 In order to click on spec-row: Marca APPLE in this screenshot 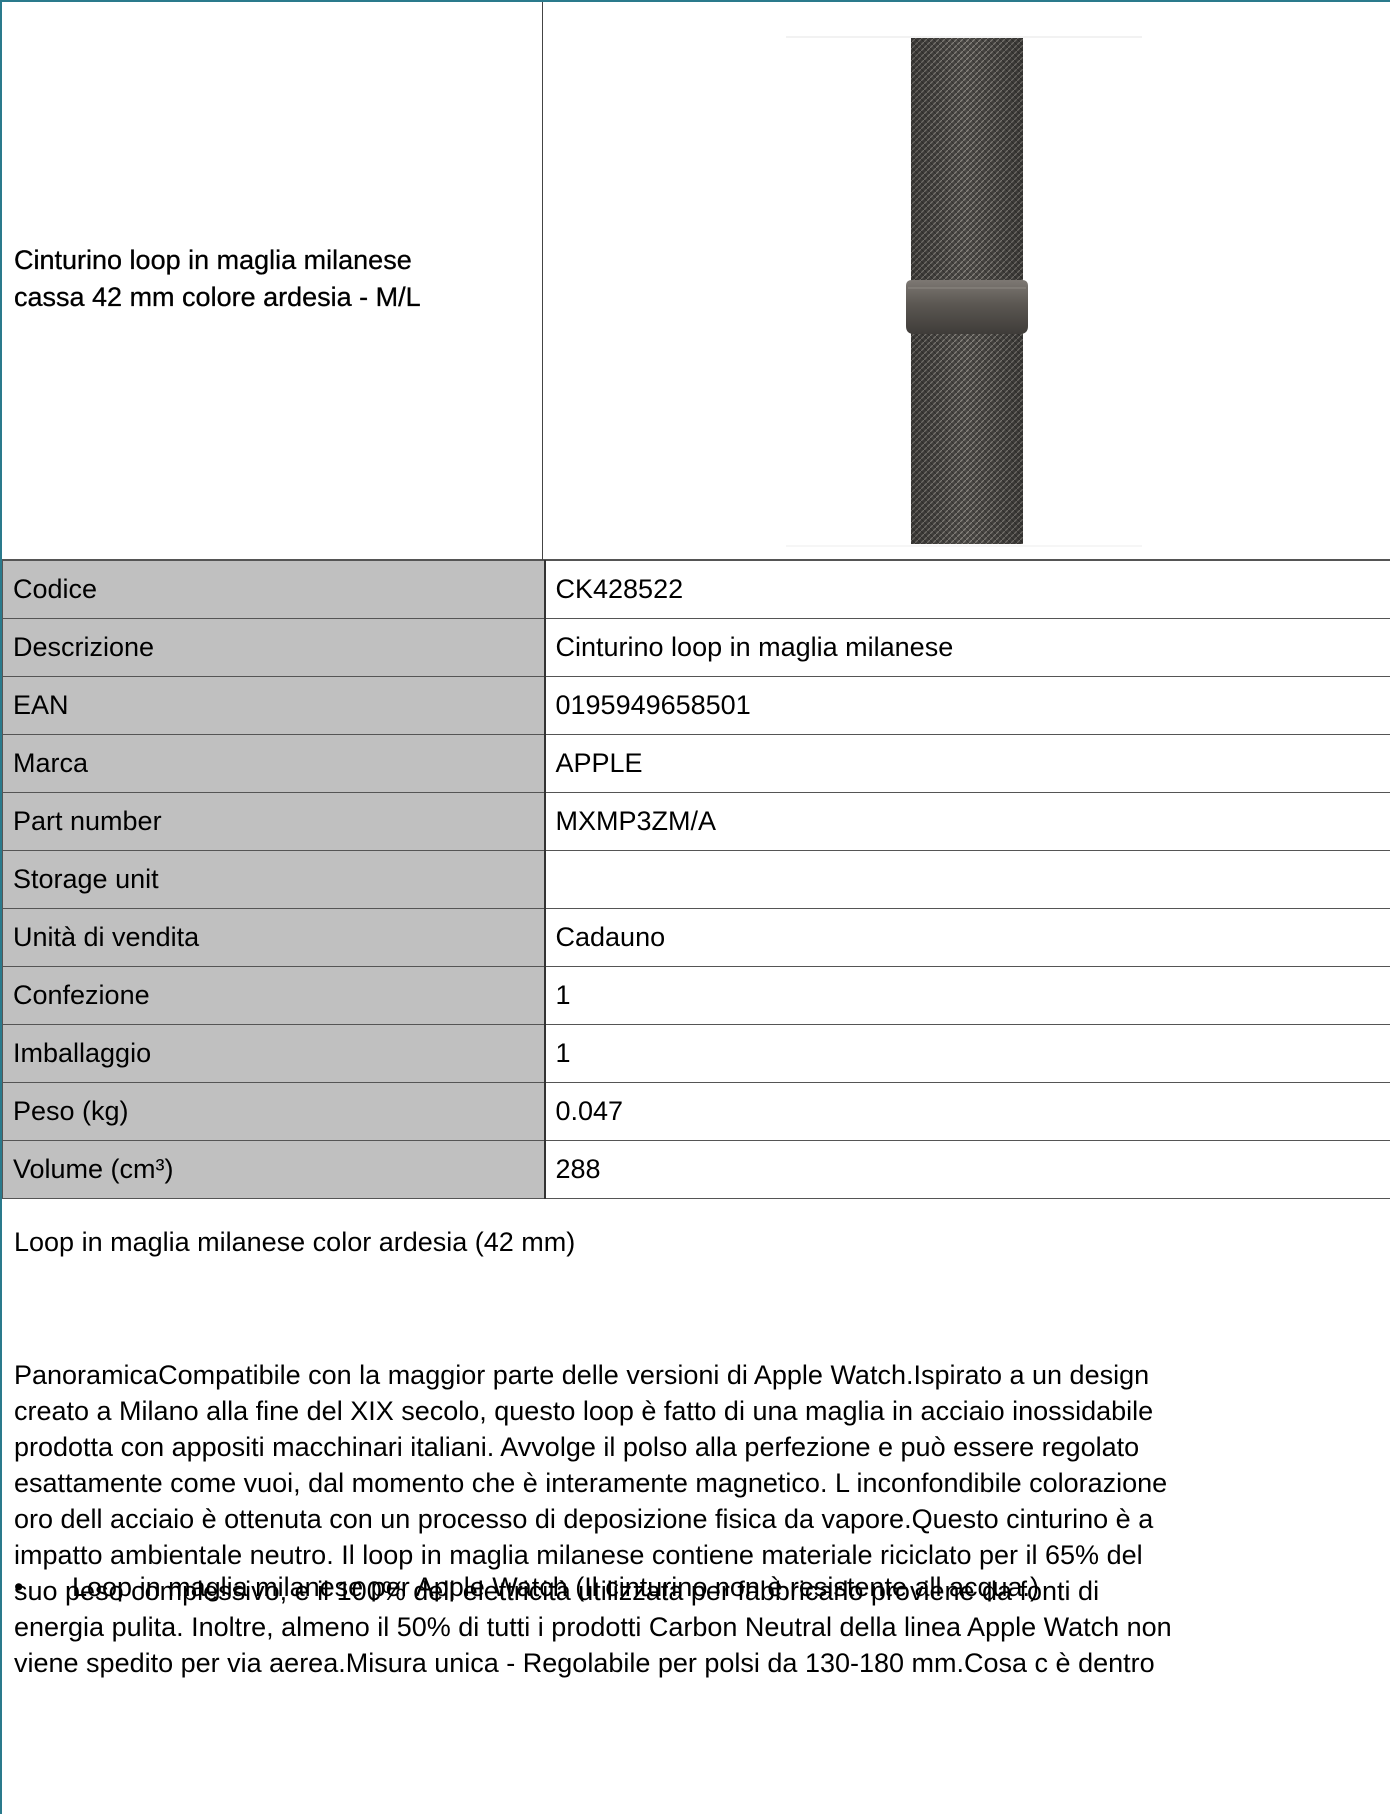, I will do `click(696, 763)`.